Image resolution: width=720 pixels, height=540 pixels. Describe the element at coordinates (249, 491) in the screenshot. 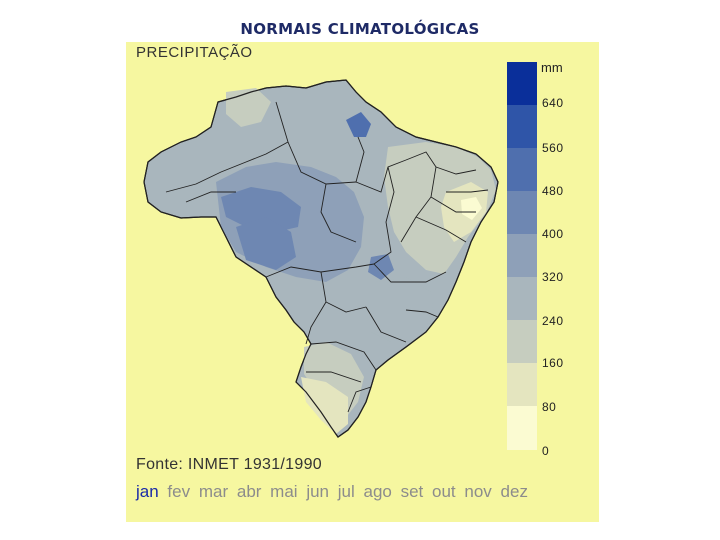

I see `month-link-abr: abr` at that location.